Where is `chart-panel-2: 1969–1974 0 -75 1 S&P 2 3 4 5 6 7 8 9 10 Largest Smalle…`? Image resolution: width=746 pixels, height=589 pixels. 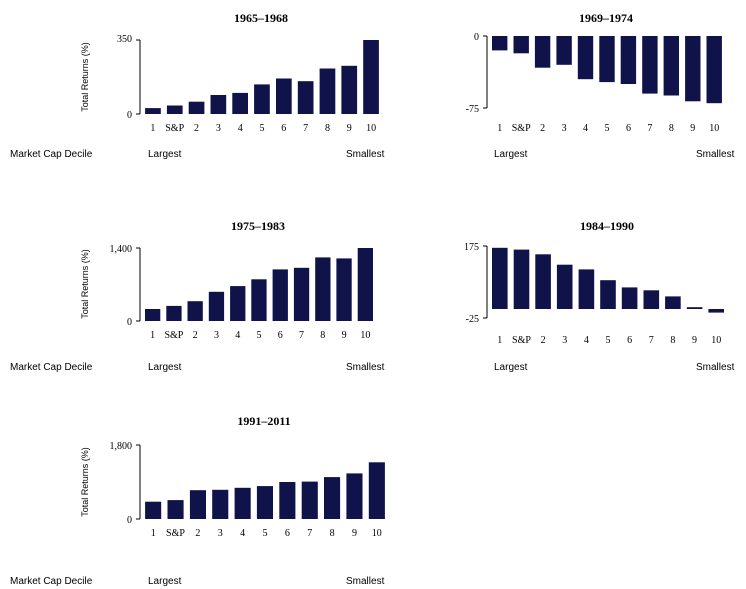
chart-panel-2: 1969–1974 0 -75 1 S&P 2 3 4 5 6 7 8 9 10 Largest Smalle… is located at coordinates (600, 85).